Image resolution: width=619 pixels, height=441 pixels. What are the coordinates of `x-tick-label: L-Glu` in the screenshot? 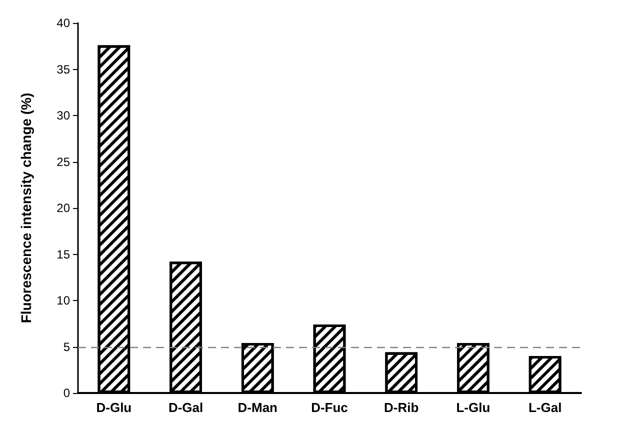 It's located at (473, 407).